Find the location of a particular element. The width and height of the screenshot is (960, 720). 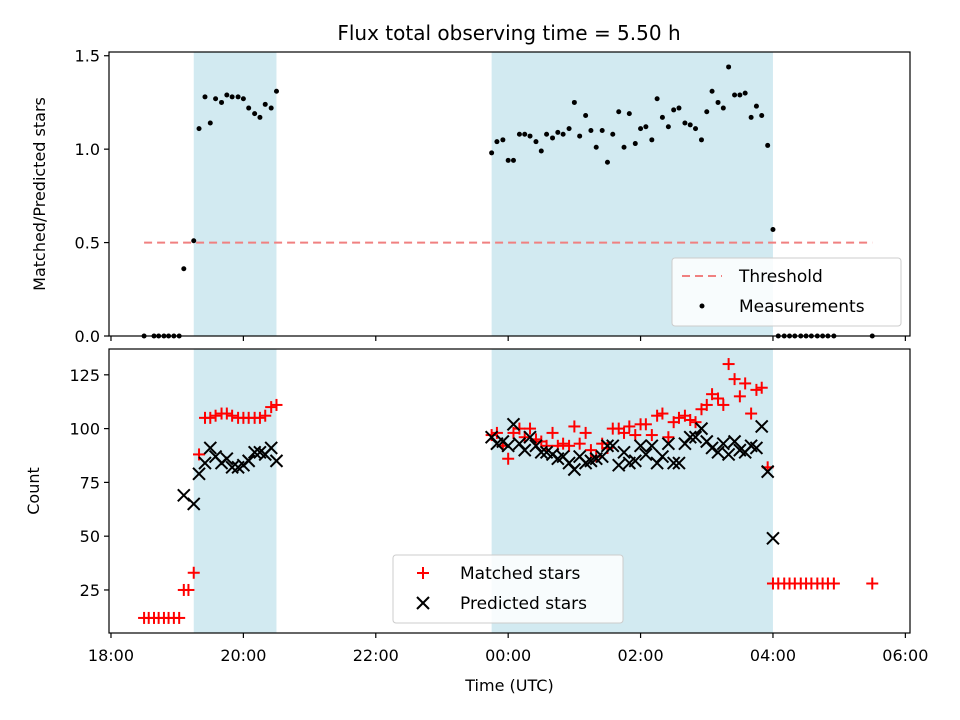

ratio-y-tick-label: 0.5 is located at coordinates (87, 243).